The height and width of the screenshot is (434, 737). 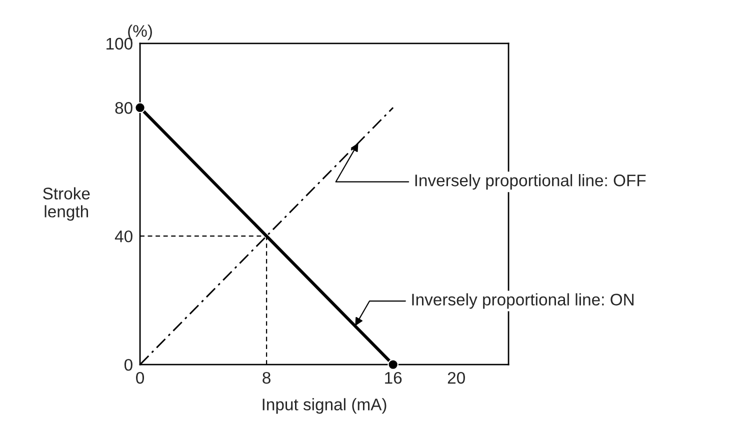 I want to click on y-tick-label: 40, so click(x=123, y=236).